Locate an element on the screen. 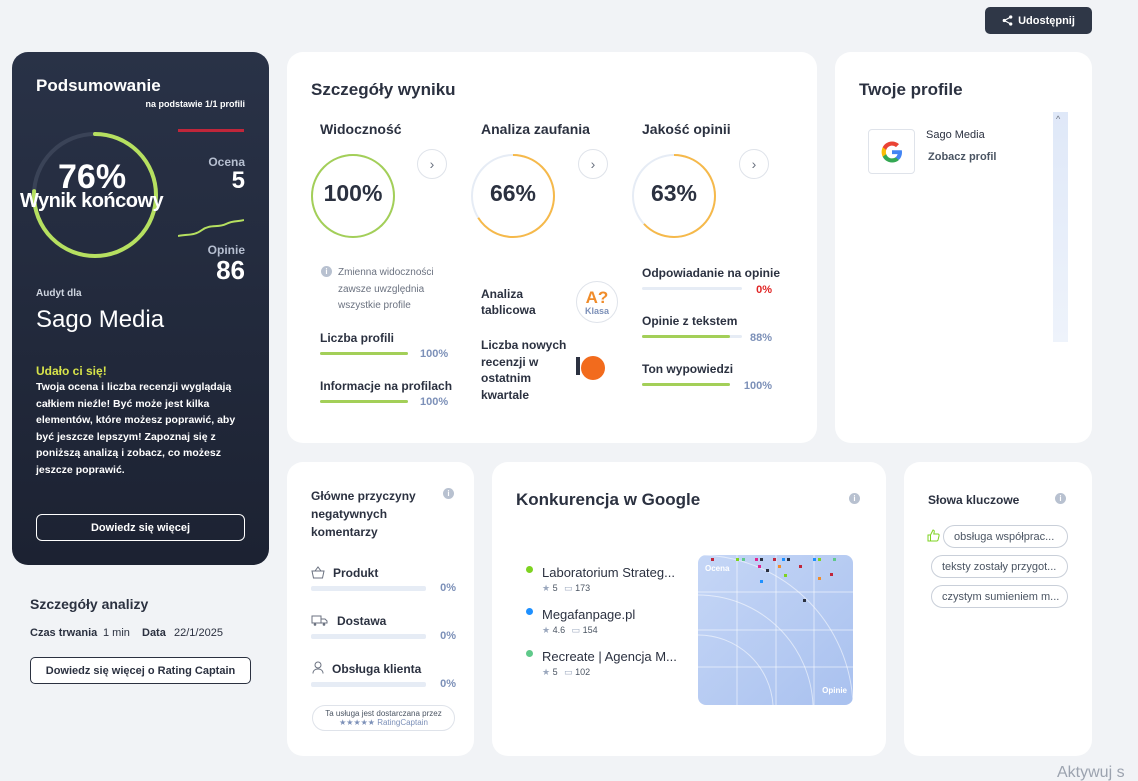  success-title: Udało ci się! is located at coordinates (71, 371).